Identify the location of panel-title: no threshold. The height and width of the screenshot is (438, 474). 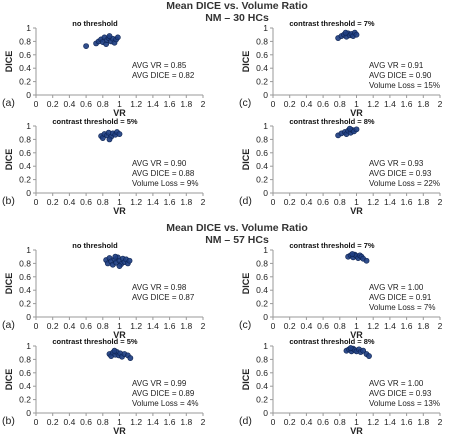
(95, 23).